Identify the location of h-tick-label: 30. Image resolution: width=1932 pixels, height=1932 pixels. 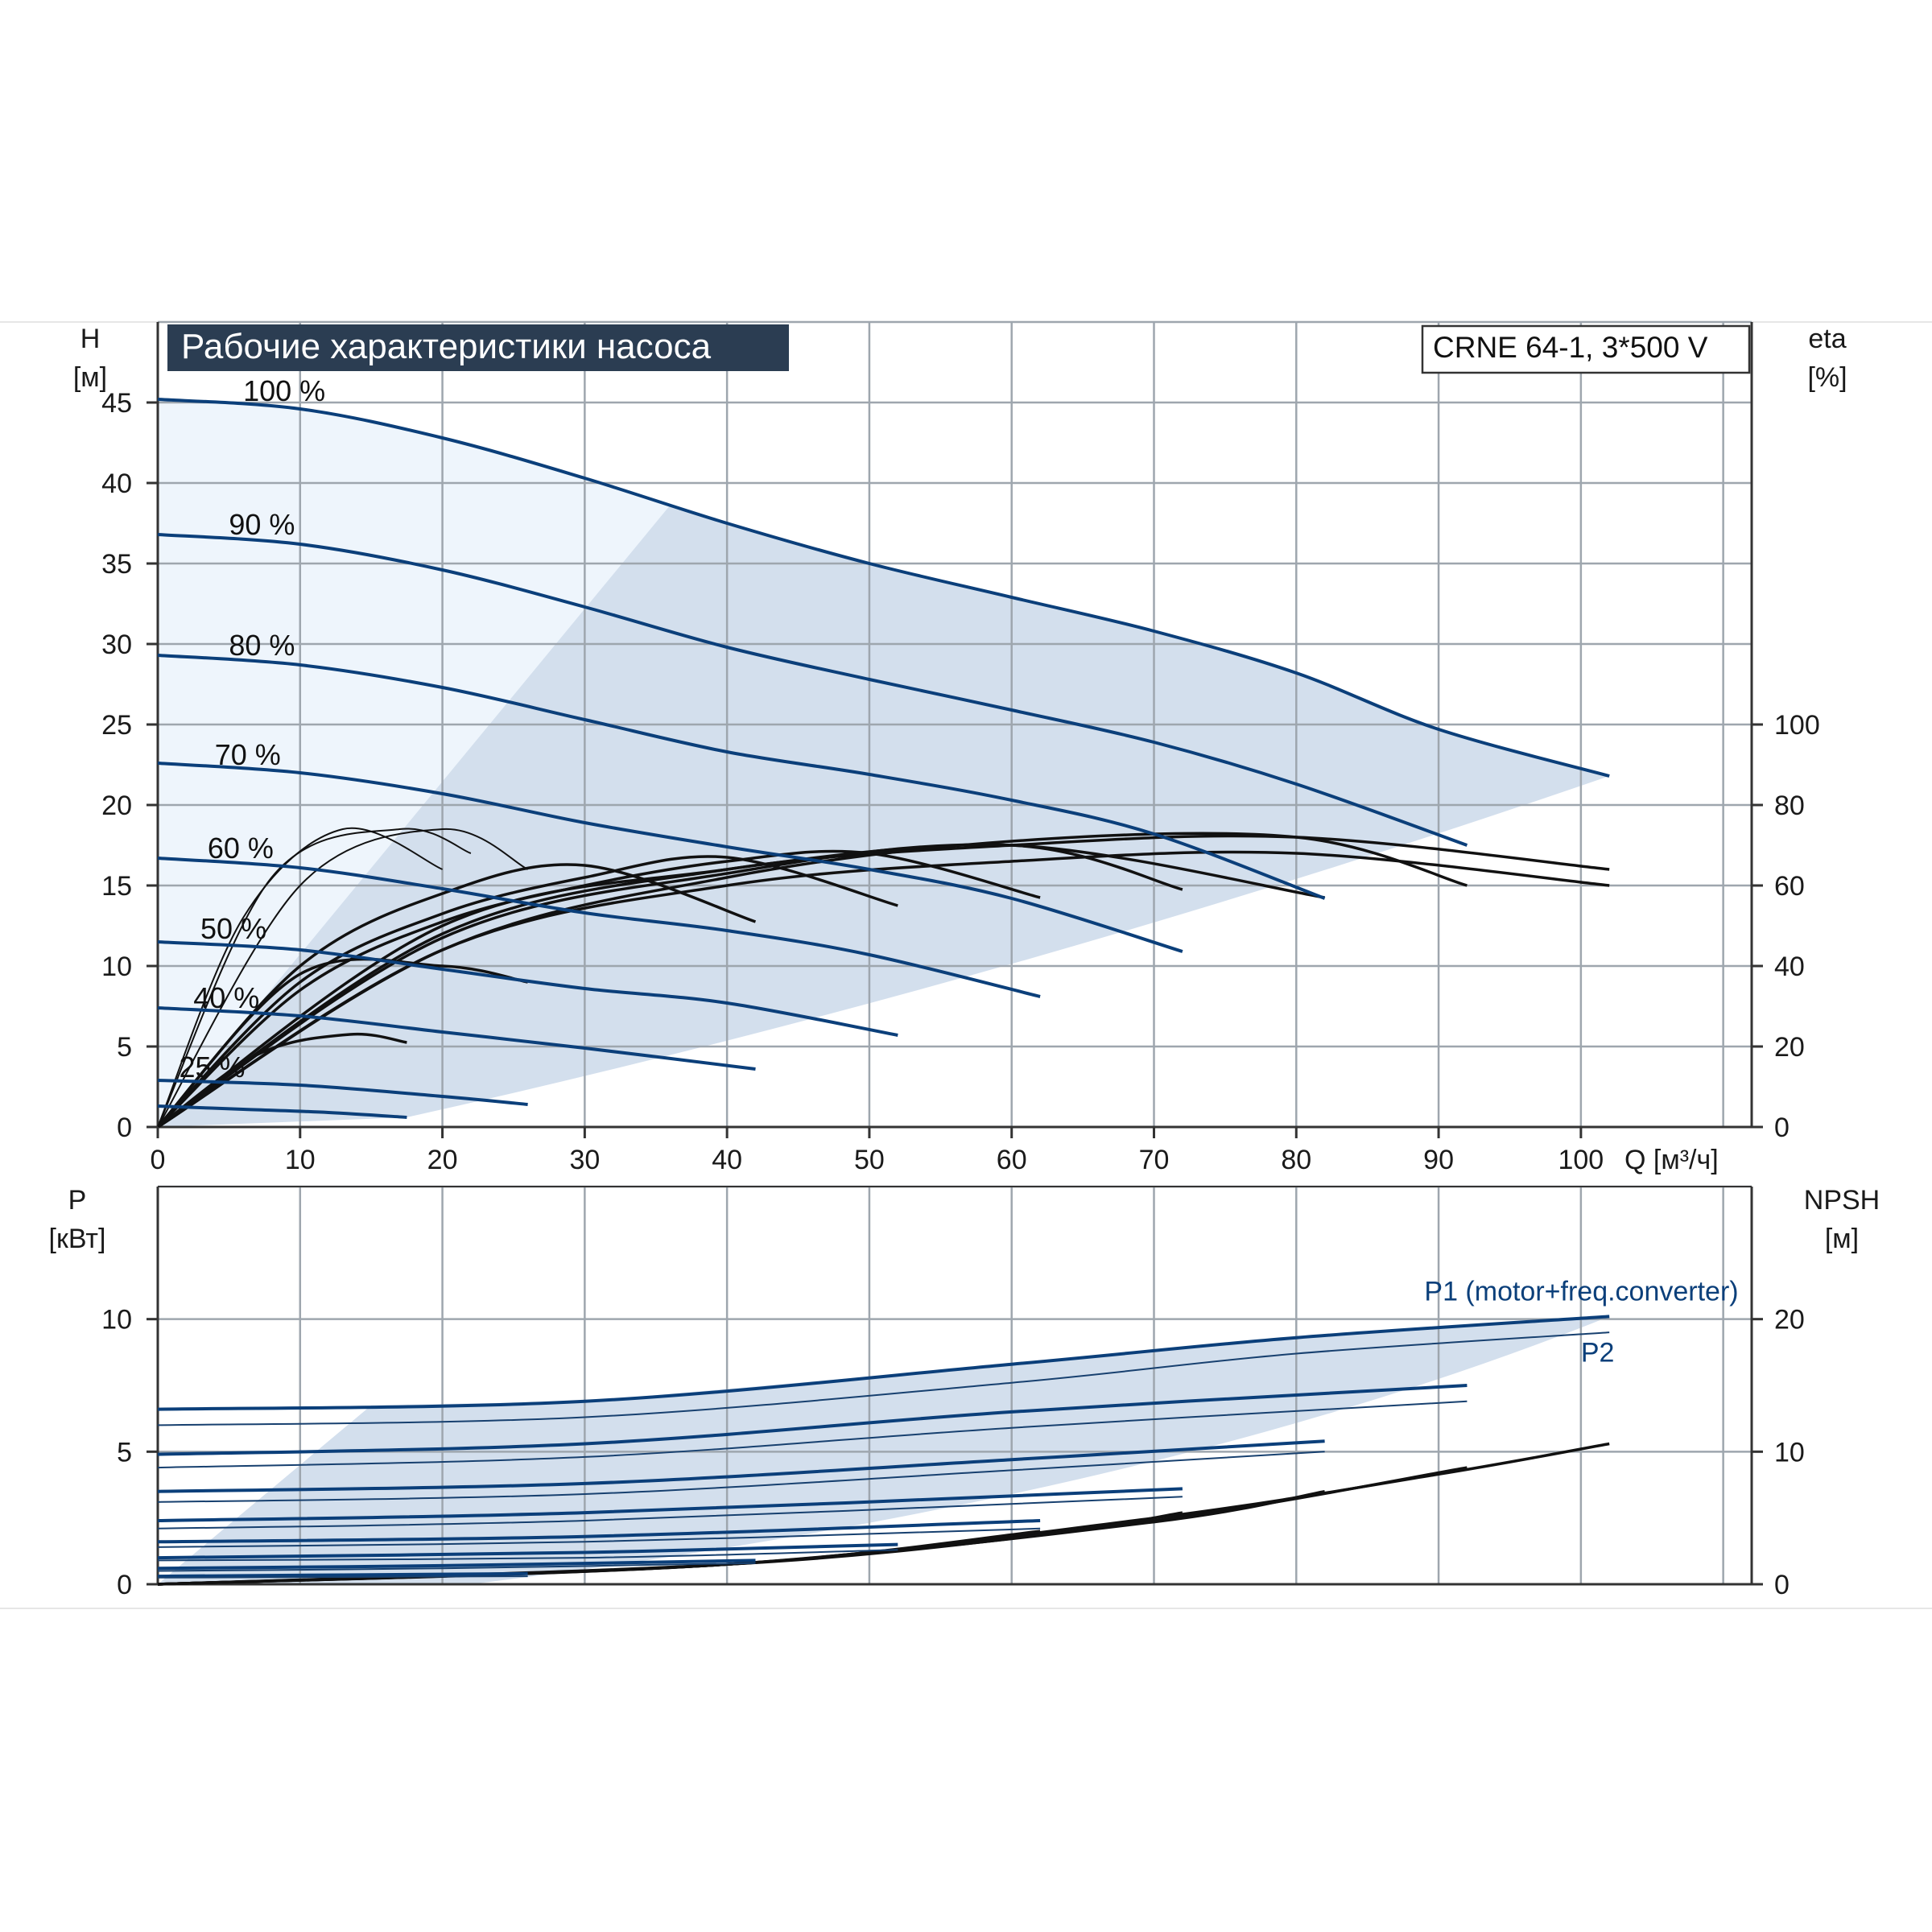
(116, 645).